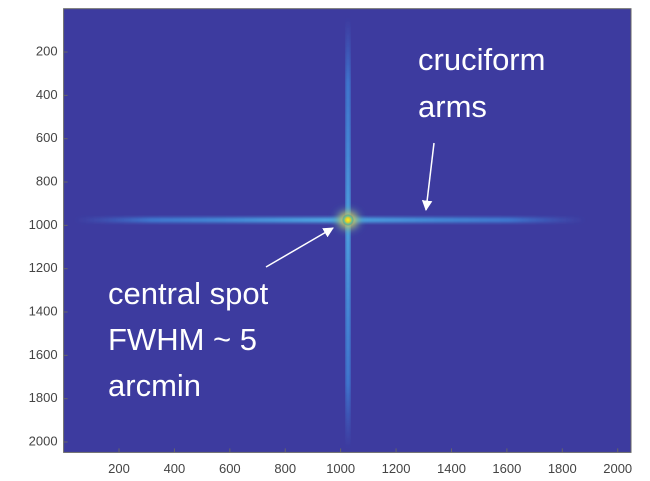 The image size is (650, 481). I want to click on x-tick-label: 1200, so click(396, 468).